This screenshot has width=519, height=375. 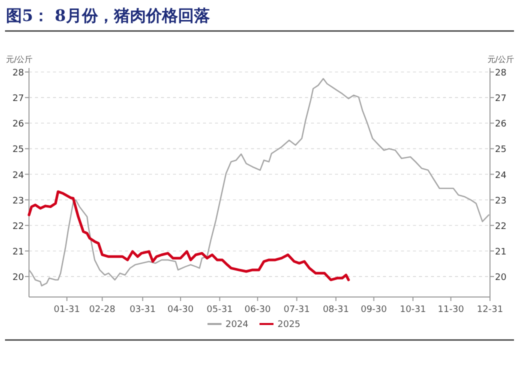 What do you see at coordinates (500, 59) in the screenshot?
I see `y2-axis-title: 元/公斤` at bounding box center [500, 59].